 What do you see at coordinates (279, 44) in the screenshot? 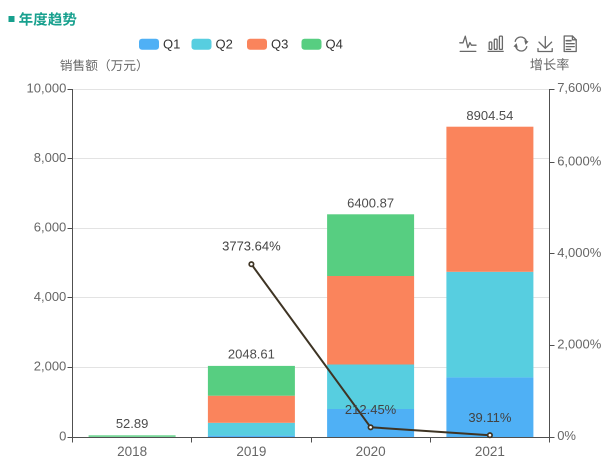
I see `svg-text: Q3` at bounding box center [279, 44].